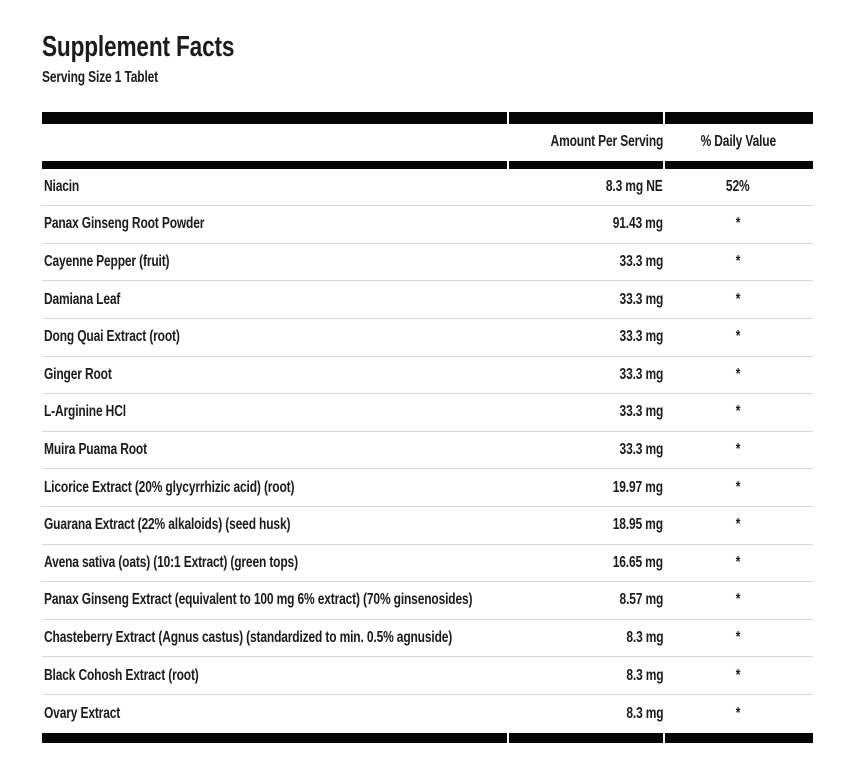 This screenshot has height=779, width=855. I want to click on divider-bar-header, so click(427, 164).